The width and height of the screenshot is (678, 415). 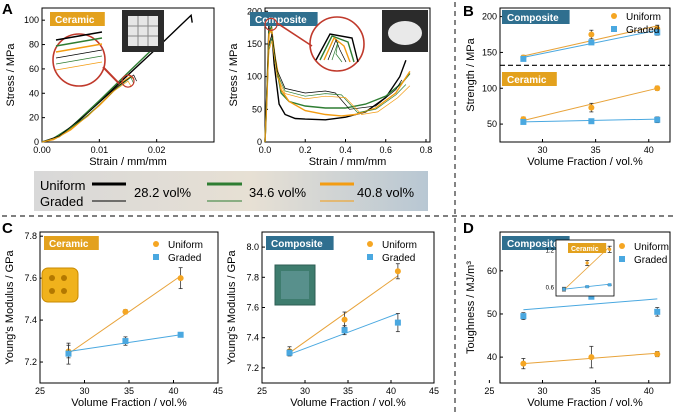 I want to click on fit-line-uniform-c2, so click(x=344, y=314).